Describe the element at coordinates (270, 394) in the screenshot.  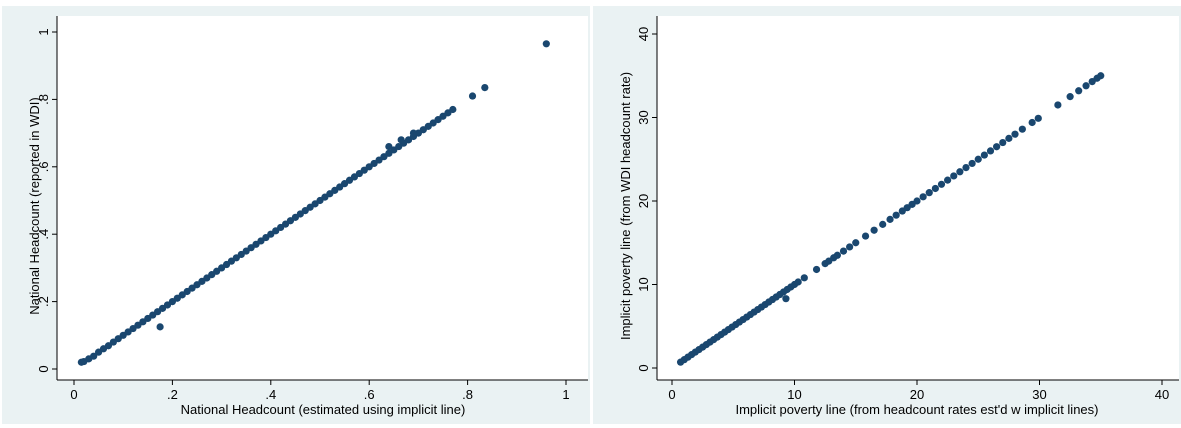
I see `left-x-tick-label: .4` at that location.